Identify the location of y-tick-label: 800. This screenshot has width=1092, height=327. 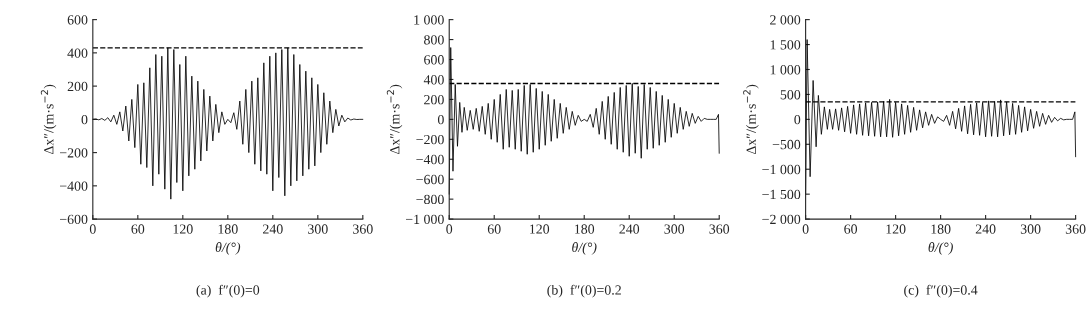
(434, 40).